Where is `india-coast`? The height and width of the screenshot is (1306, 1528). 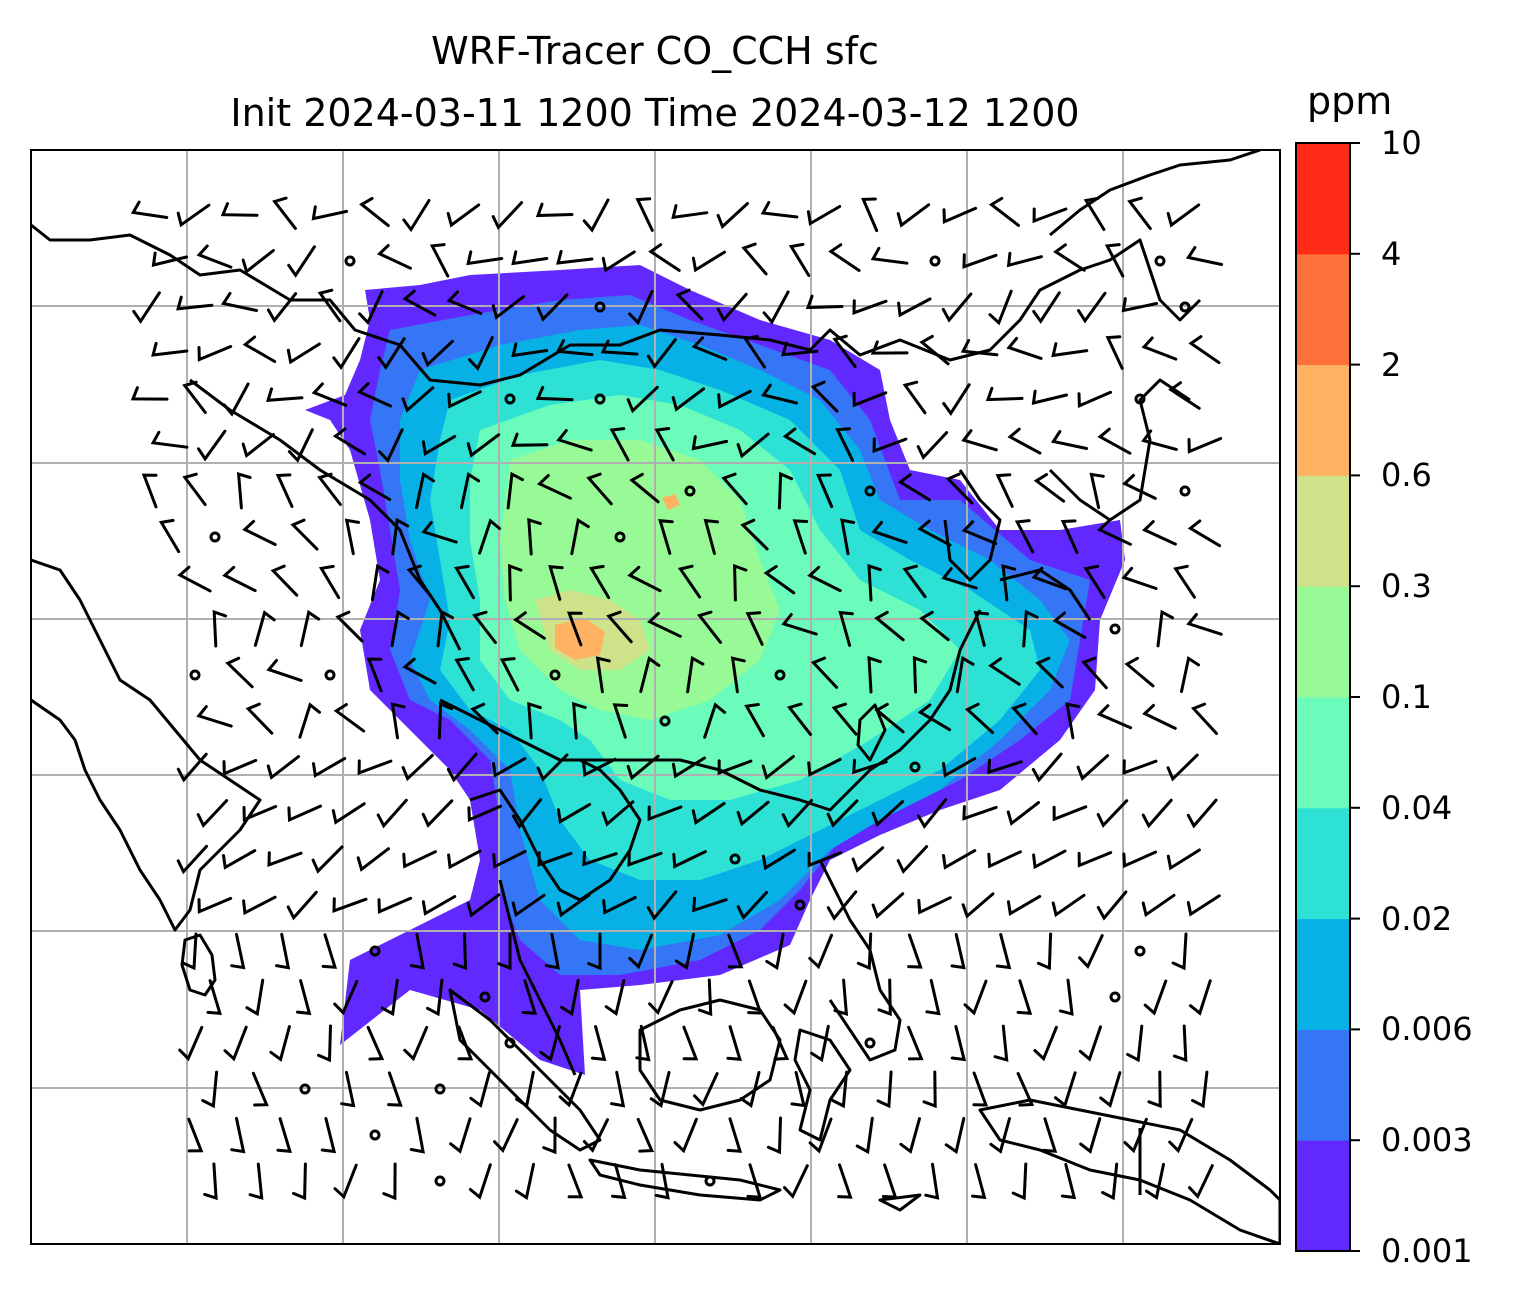
india-coast is located at coordinates (146, 745).